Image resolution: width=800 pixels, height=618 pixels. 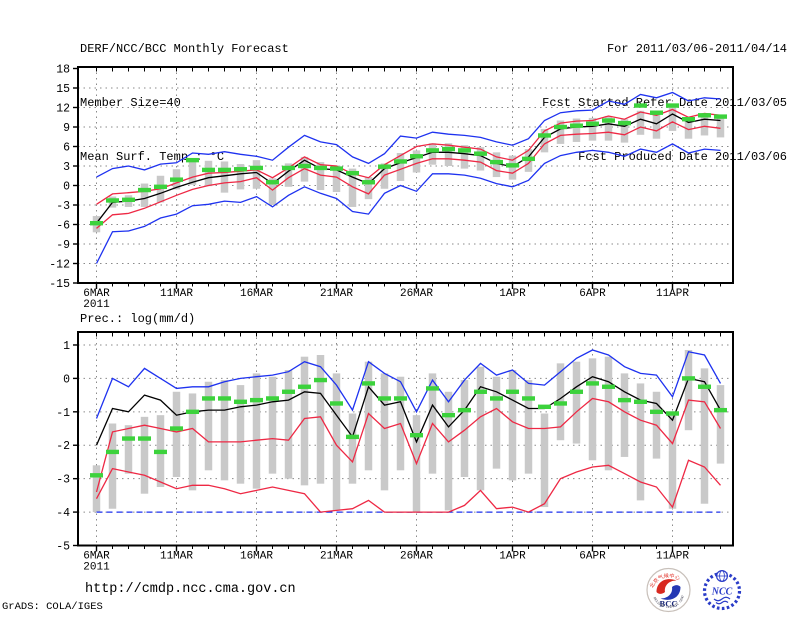 I want to click on y-tick-label: -2, so click(x=63, y=446).